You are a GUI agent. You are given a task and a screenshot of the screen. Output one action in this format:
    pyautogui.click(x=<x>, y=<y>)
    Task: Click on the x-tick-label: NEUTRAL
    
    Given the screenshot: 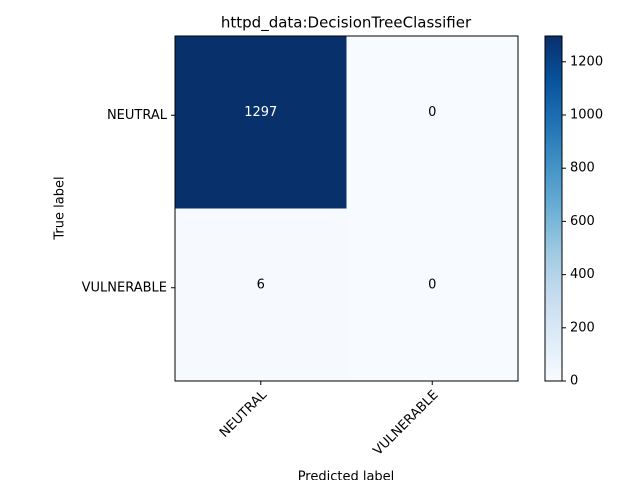 What is the action you would take?
    pyautogui.click(x=244, y=414)
    